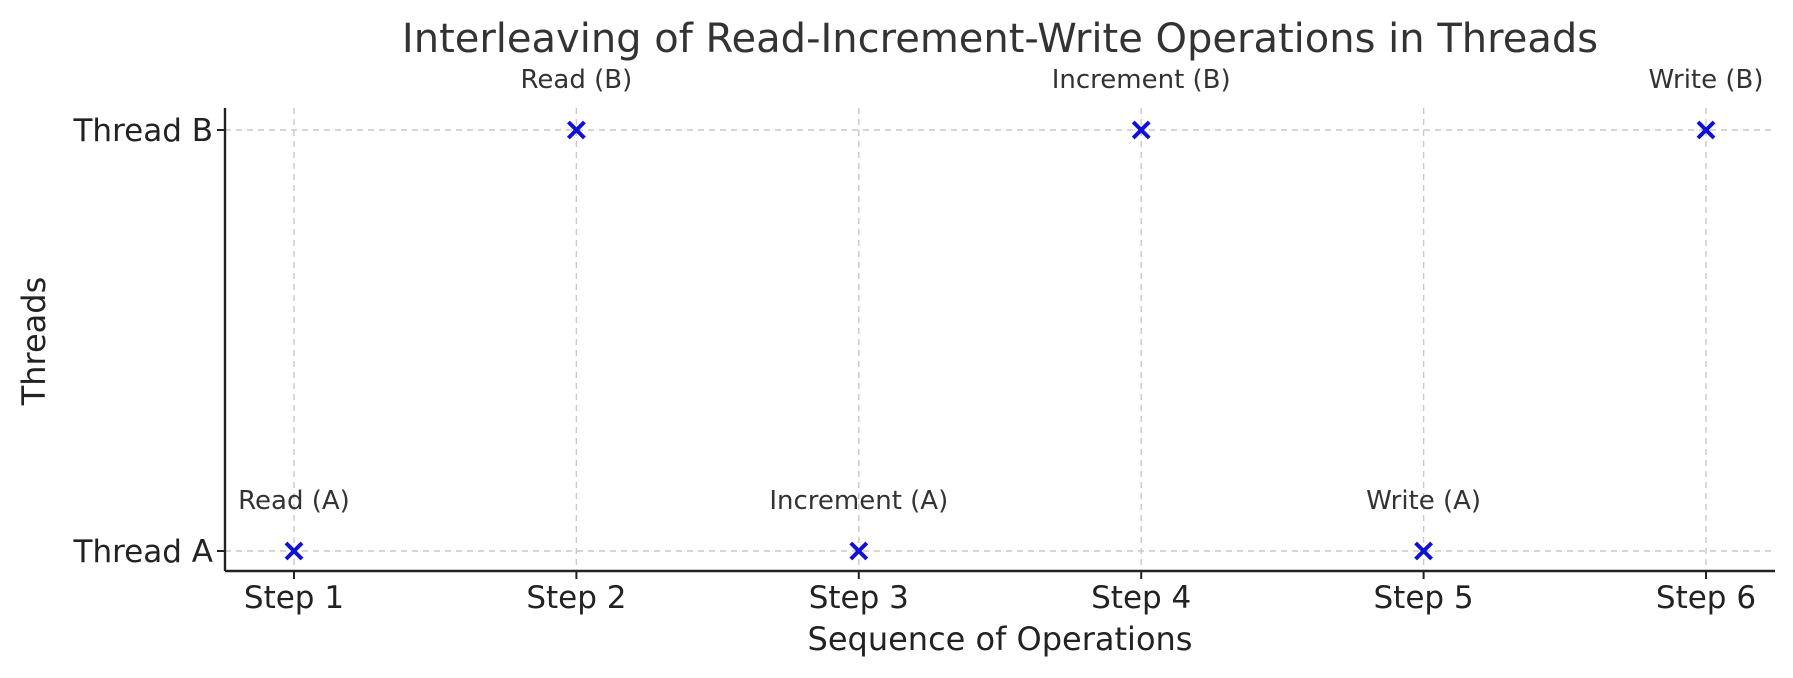 The height and width of the screenshot is (678, 1793). I want to click on y-tick-label: Thread A, so click(143, 552).